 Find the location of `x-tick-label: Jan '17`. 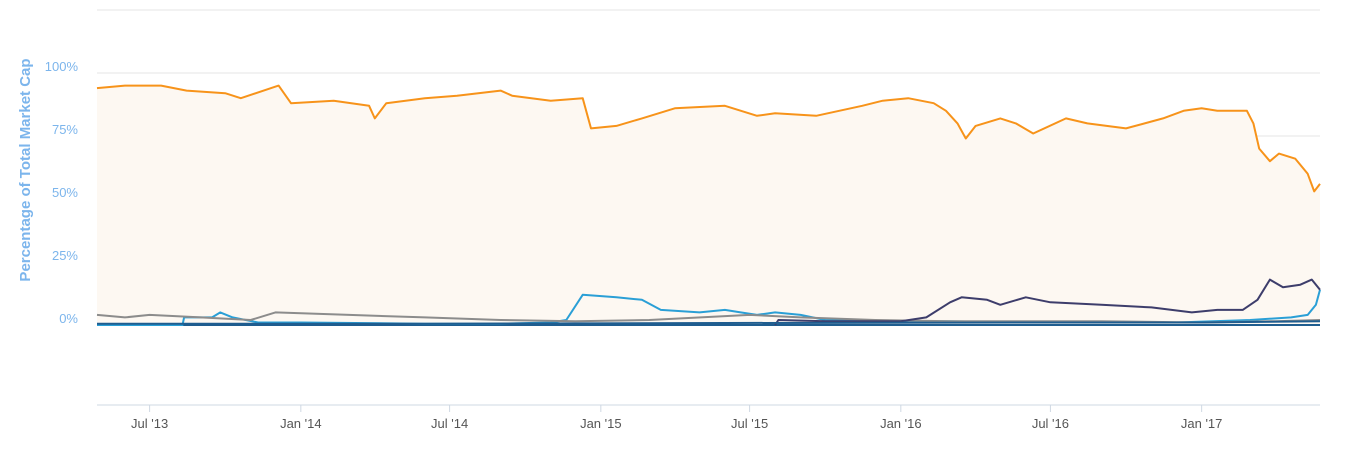

x-tick-label: Jan '17 is located at coordinates (1202, 423).